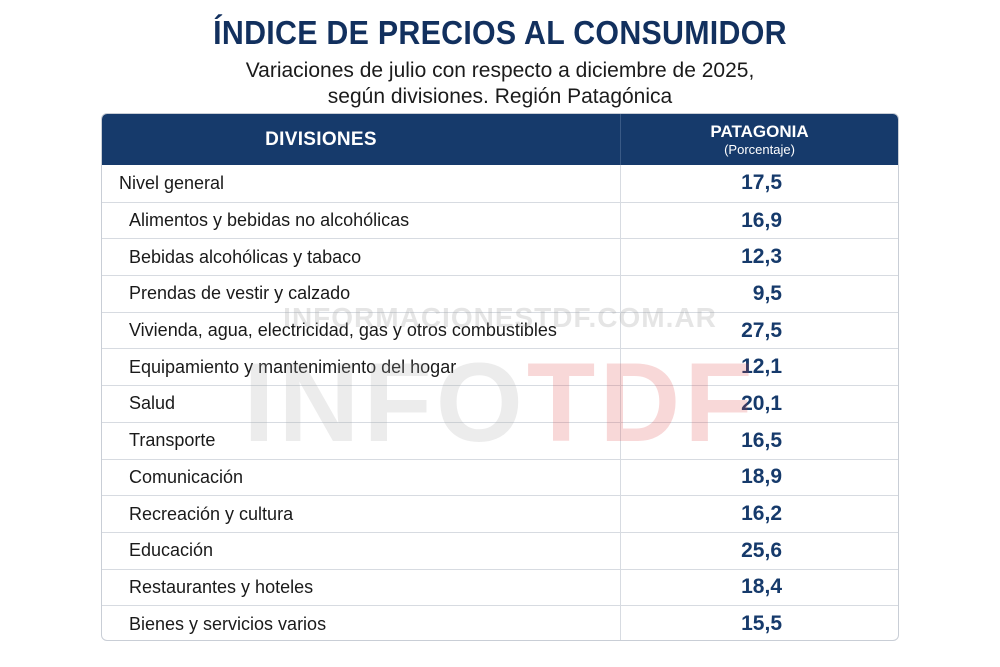 Image resolution: width=1000 pixels, height=667 pixels. I want to click on division-label: Salud, so click(361, 404).